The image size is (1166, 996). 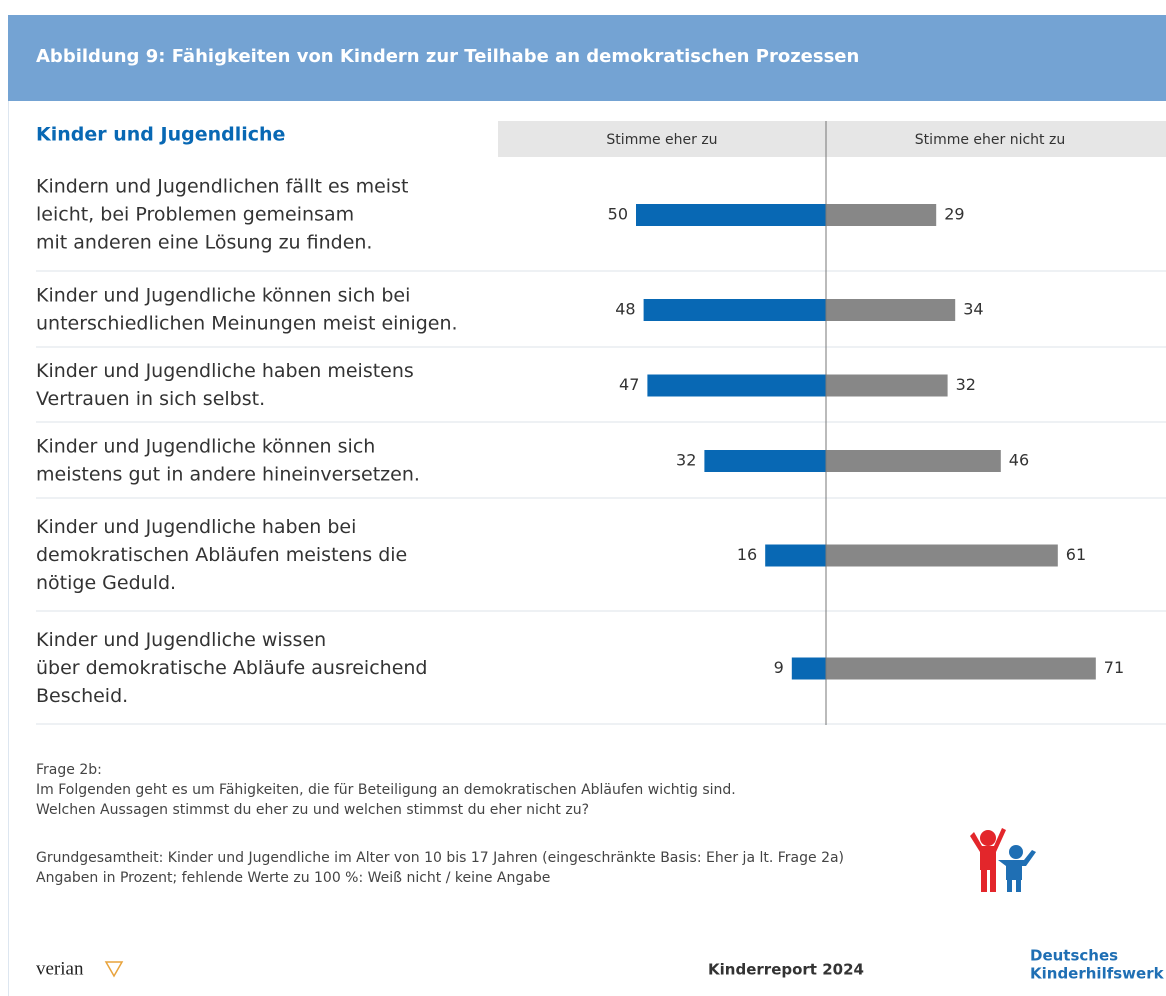 What do you see at coordinates (618, 214) in the screenshot?
I see `value-label: 50` at bounding box center [618, 214].